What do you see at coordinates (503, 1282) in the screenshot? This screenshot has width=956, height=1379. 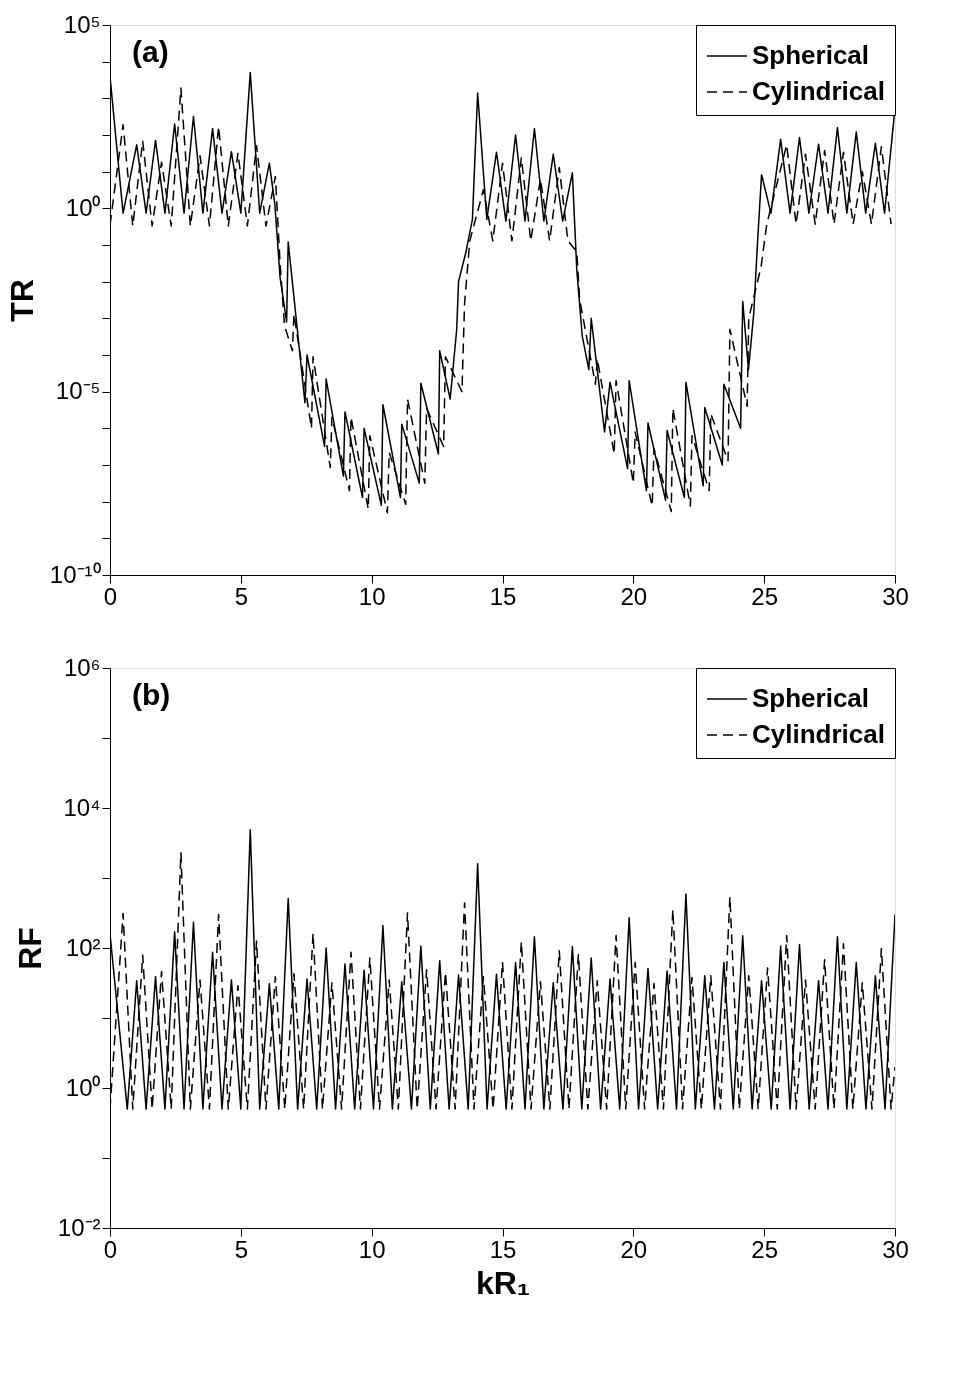 I see `x-axis-title: kR₁` at bounding box center [503, 1282].